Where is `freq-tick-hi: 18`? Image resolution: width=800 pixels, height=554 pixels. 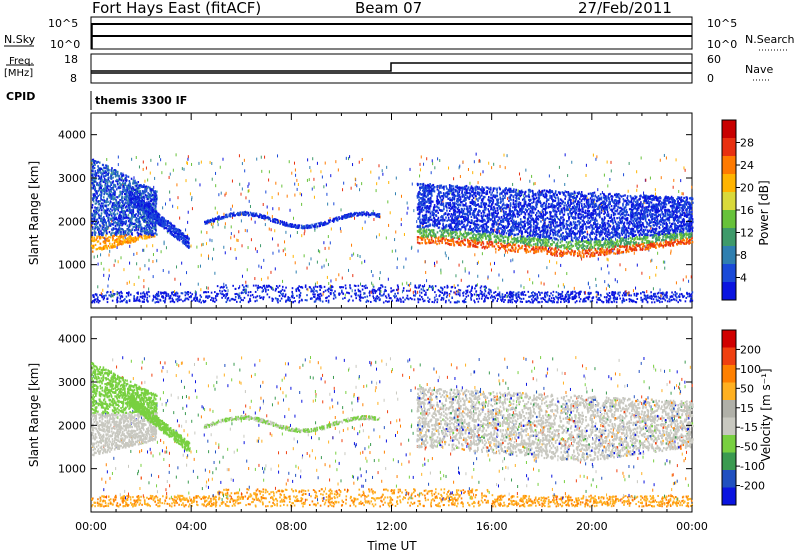
freq-tick-hi: 18 is located at coordinates (71, 59).